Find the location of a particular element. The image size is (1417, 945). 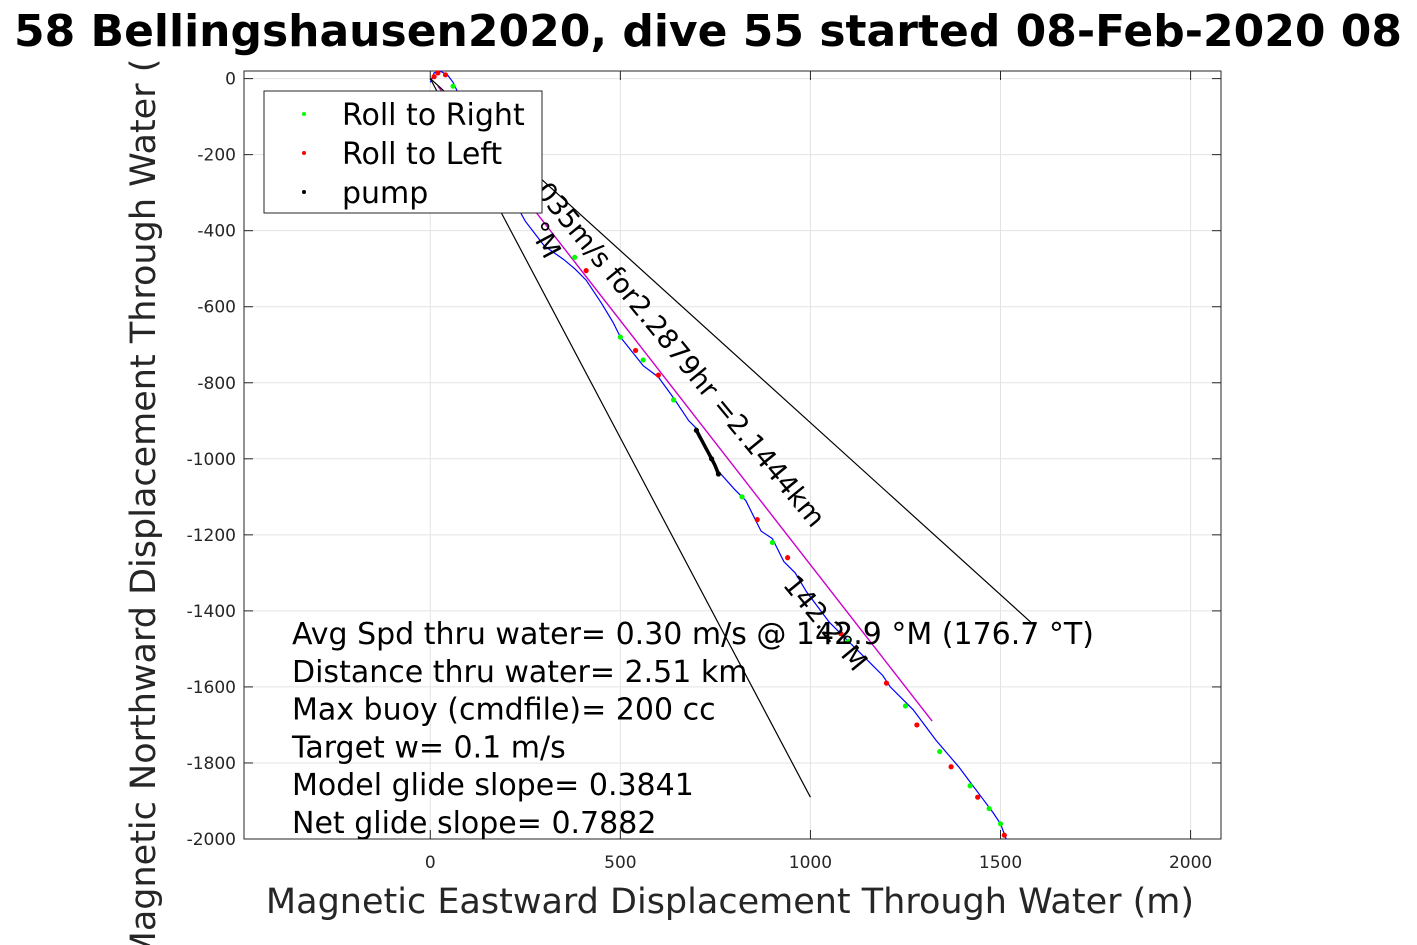

legend-box is located at coordinates (403, 152).